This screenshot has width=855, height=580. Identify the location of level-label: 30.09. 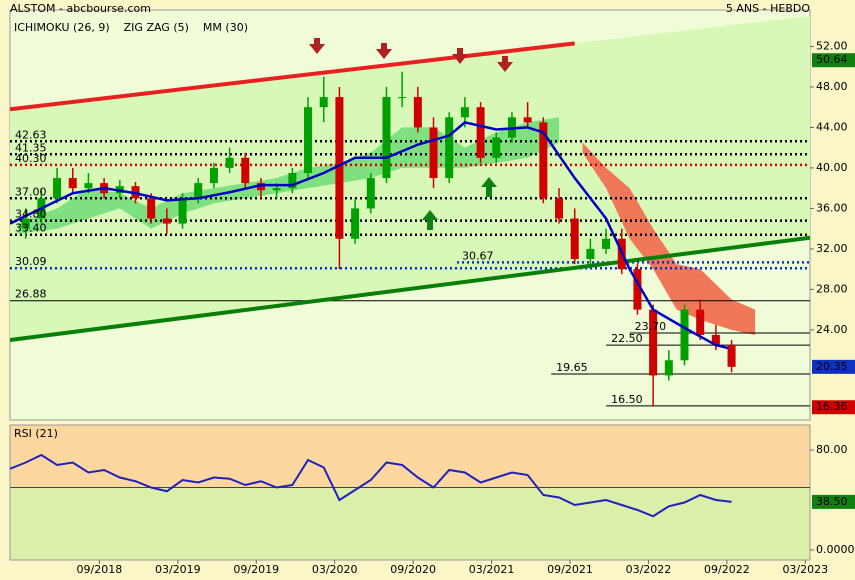
(31, 261).